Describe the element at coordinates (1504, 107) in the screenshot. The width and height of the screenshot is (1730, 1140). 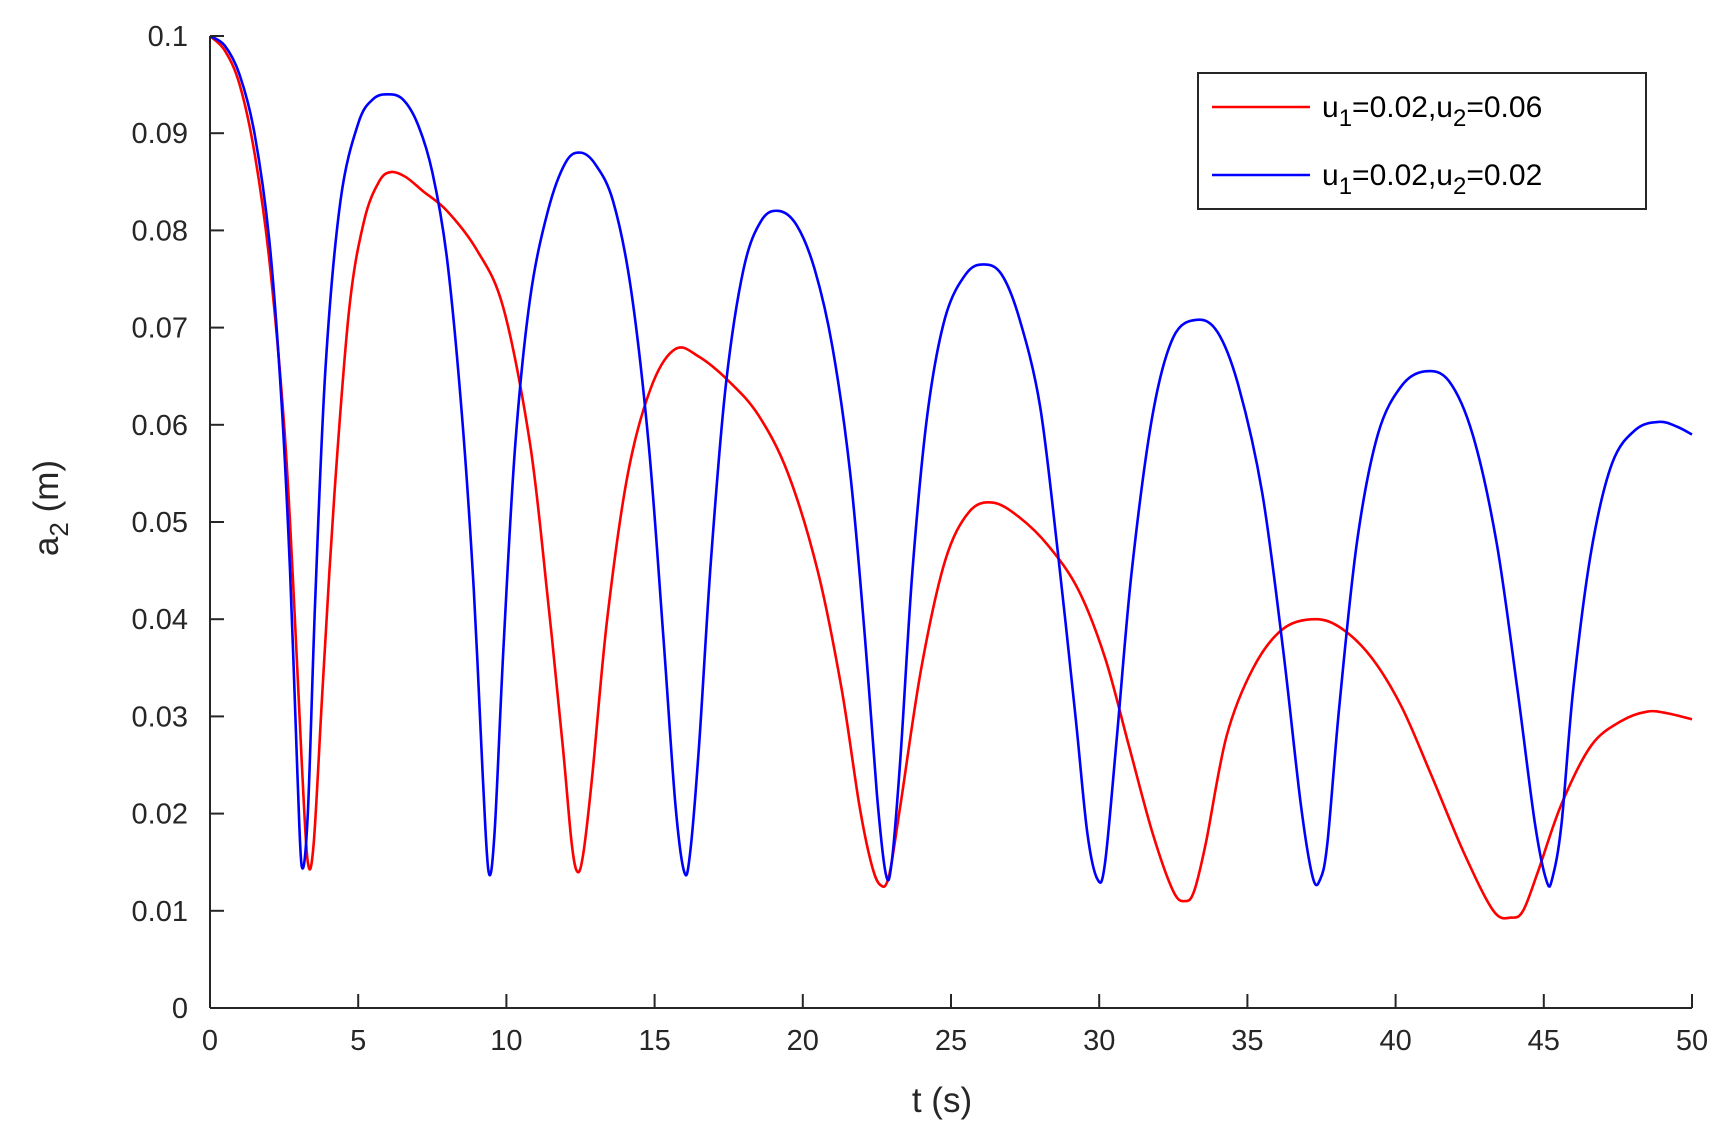
I see `legend-text-part: =0.06` at that location.